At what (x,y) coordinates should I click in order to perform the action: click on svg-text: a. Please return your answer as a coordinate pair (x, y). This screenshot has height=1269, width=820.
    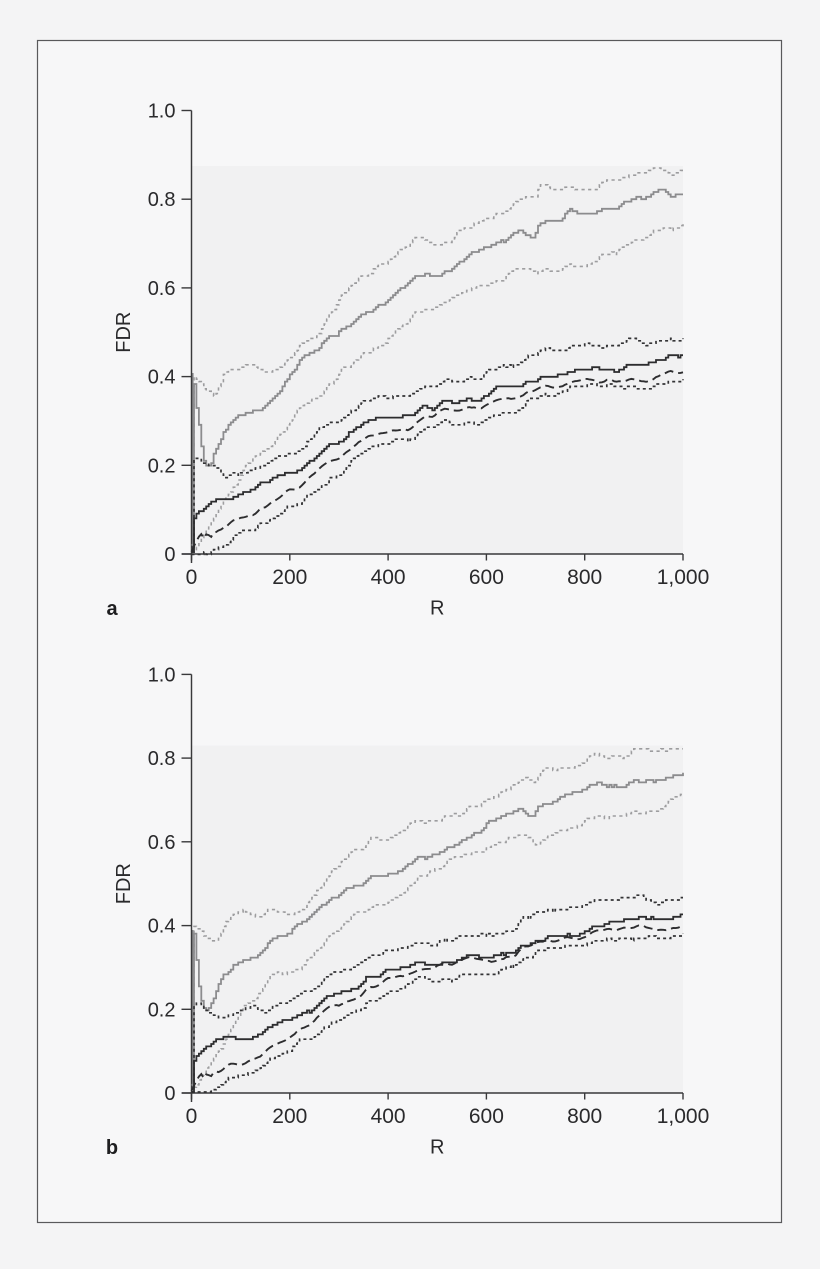
    Looking at the image, I should click on (112, 609).